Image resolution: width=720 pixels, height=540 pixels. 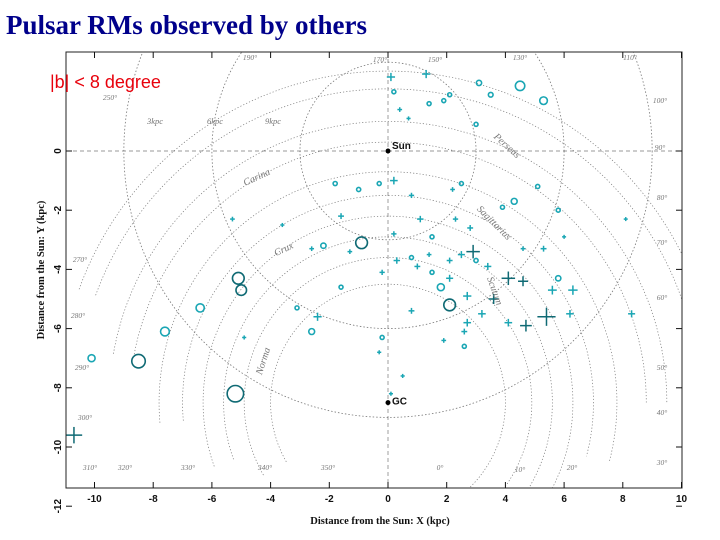 What do you see at coordinates (84, 417) in the screenshot?
I see `longitude-label: 300°` at bounding box center [84, 417].